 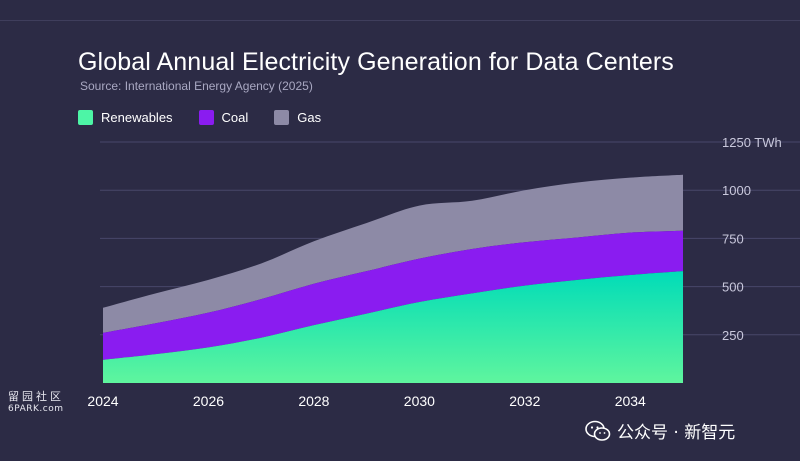 I want to click on legend-item-coal: Coal, so click(x=223, y=117).